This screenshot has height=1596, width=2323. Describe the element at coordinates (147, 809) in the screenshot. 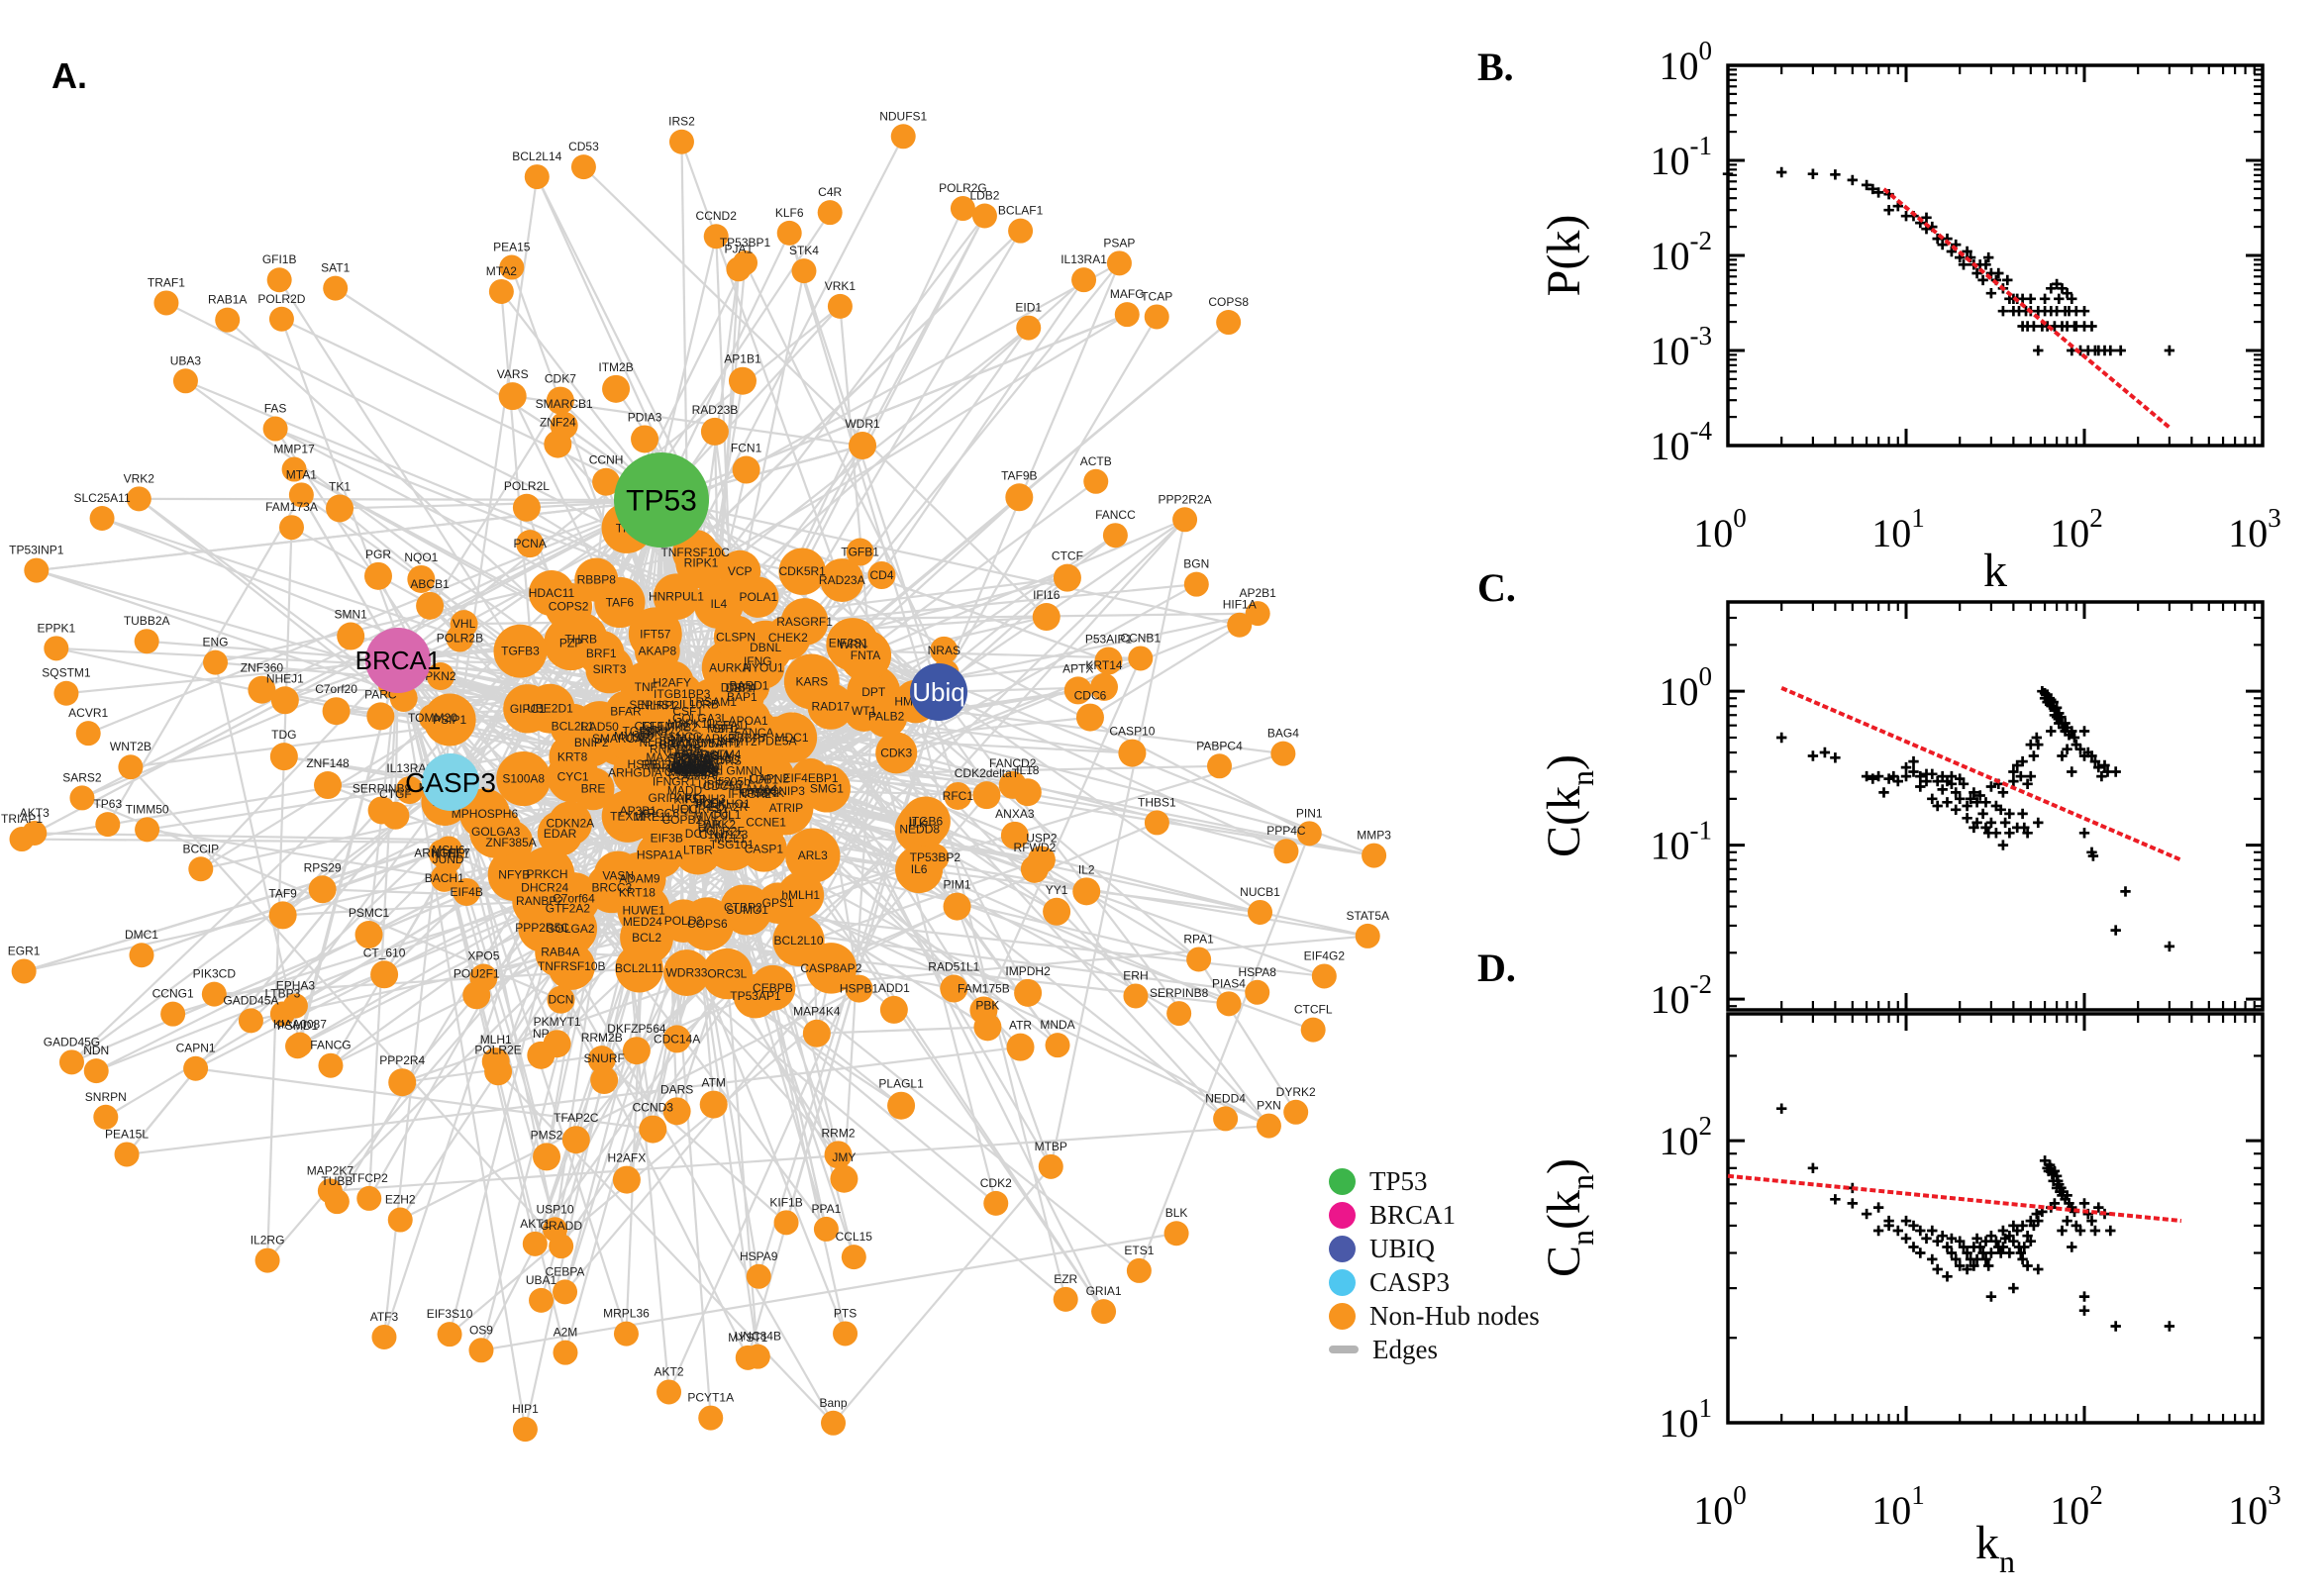

I see `gene-label: TIMM50` at that location.